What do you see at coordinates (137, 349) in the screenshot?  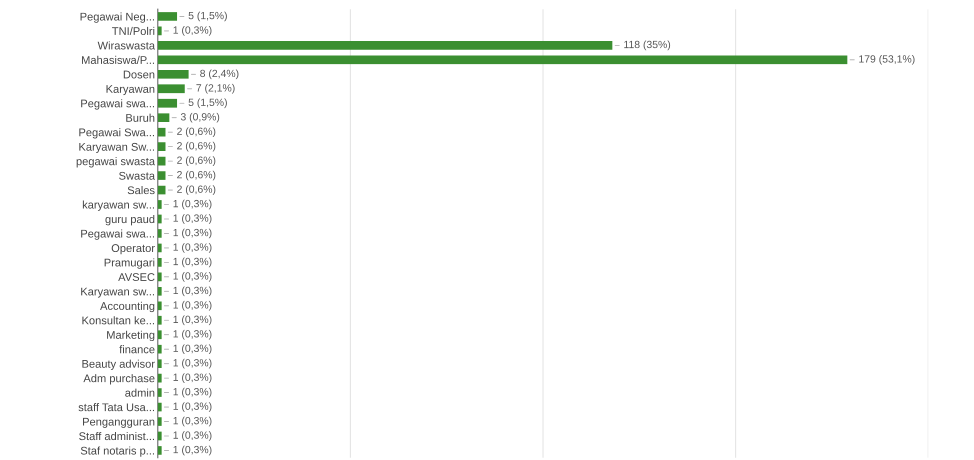 I see `y-tick-label: finance` at bounding box center [137, 349].